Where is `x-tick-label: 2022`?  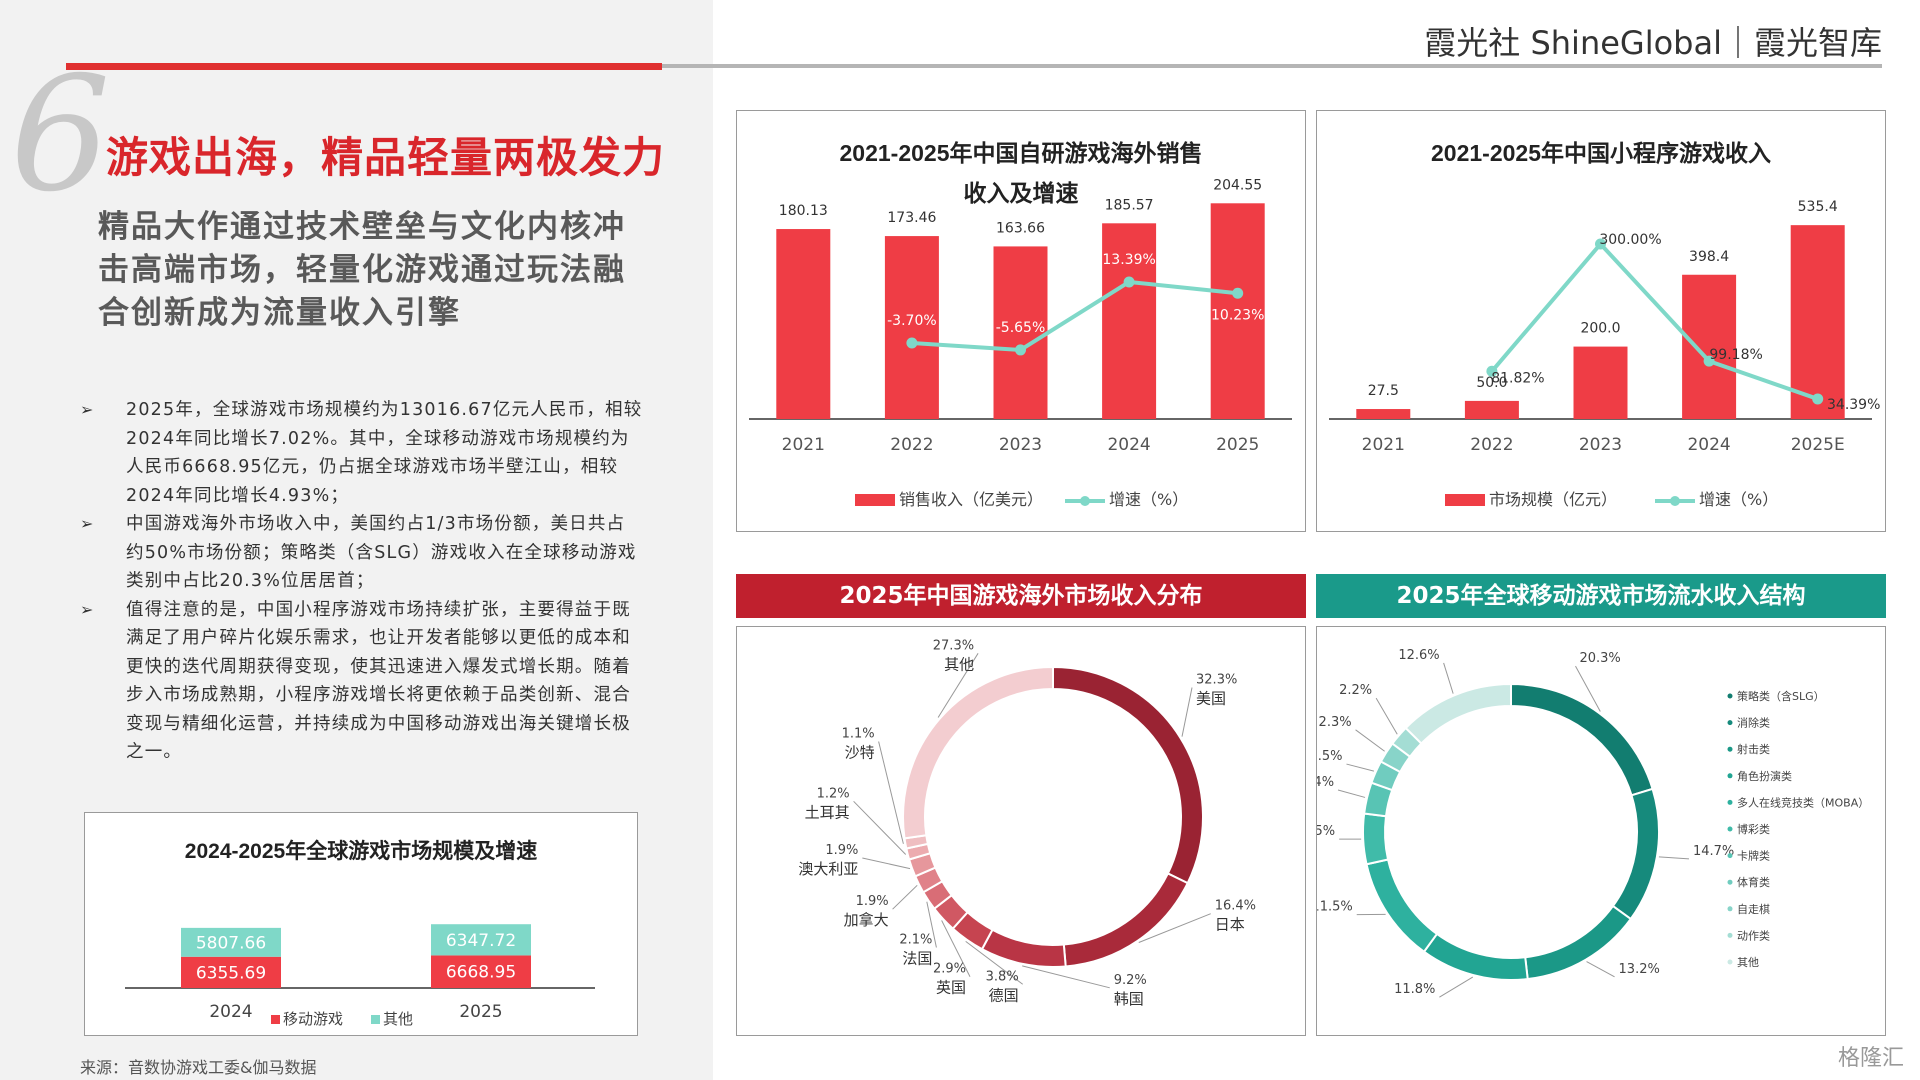 x-tick-label: 2022 is located at coordinates (1491, 445).